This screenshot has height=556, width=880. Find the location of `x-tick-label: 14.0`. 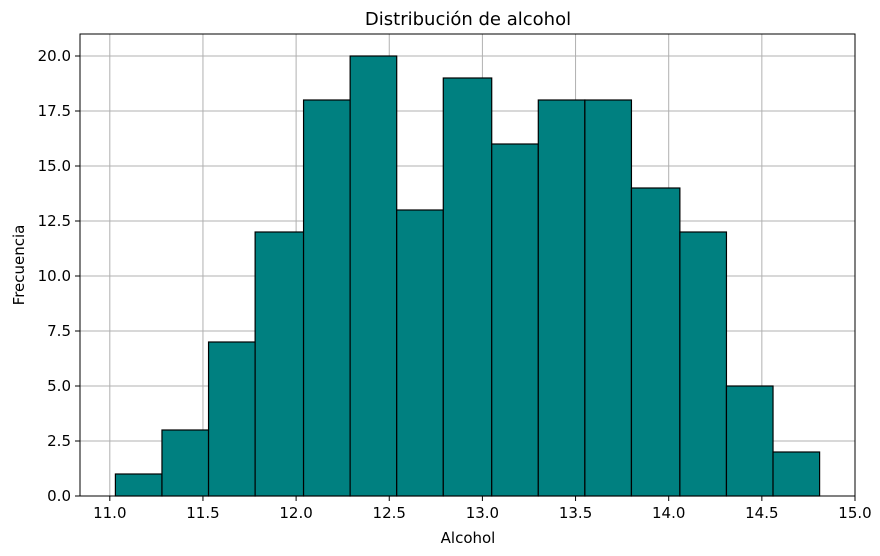

x-tick-label: 14.0 is located at coordinates (668, 513).